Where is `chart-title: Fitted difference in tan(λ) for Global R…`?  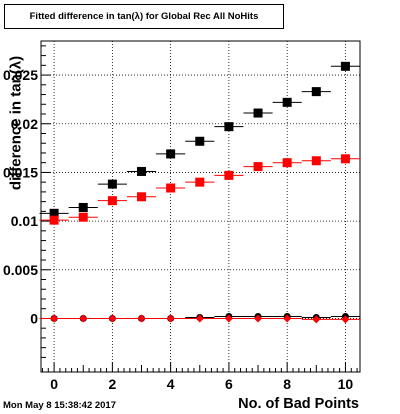
chart-title: Fitted difference in tan(λ) for Global R… is located at coordinates (144, 16).